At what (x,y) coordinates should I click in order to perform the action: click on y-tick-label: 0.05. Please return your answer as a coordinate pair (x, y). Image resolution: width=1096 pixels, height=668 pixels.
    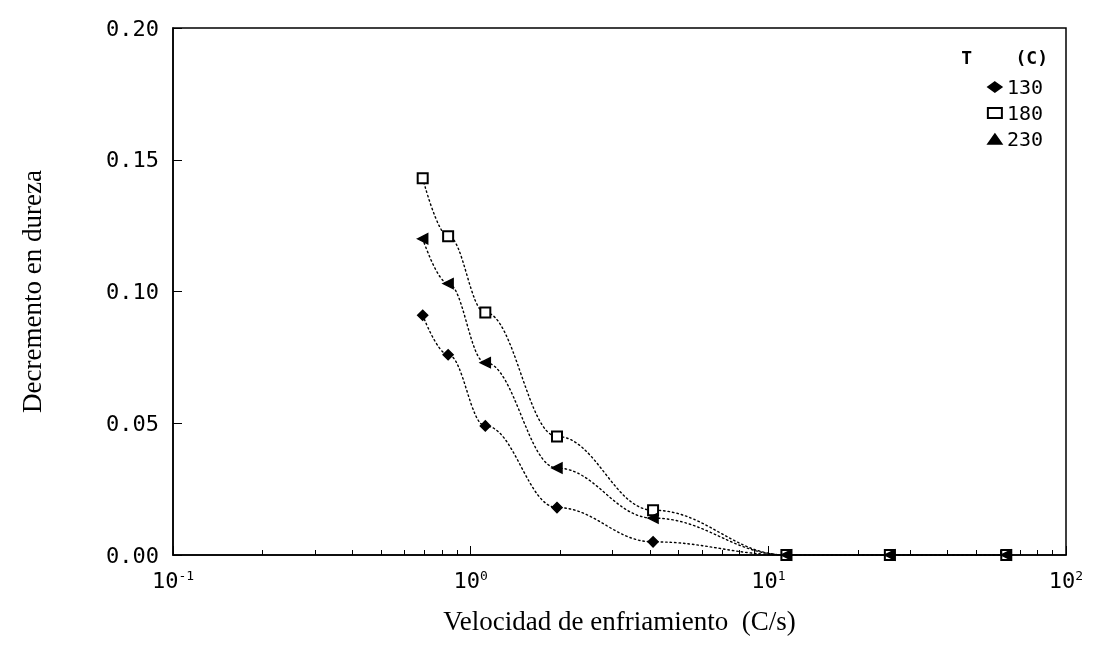
    Looking at the image, I should click on (132, 423).